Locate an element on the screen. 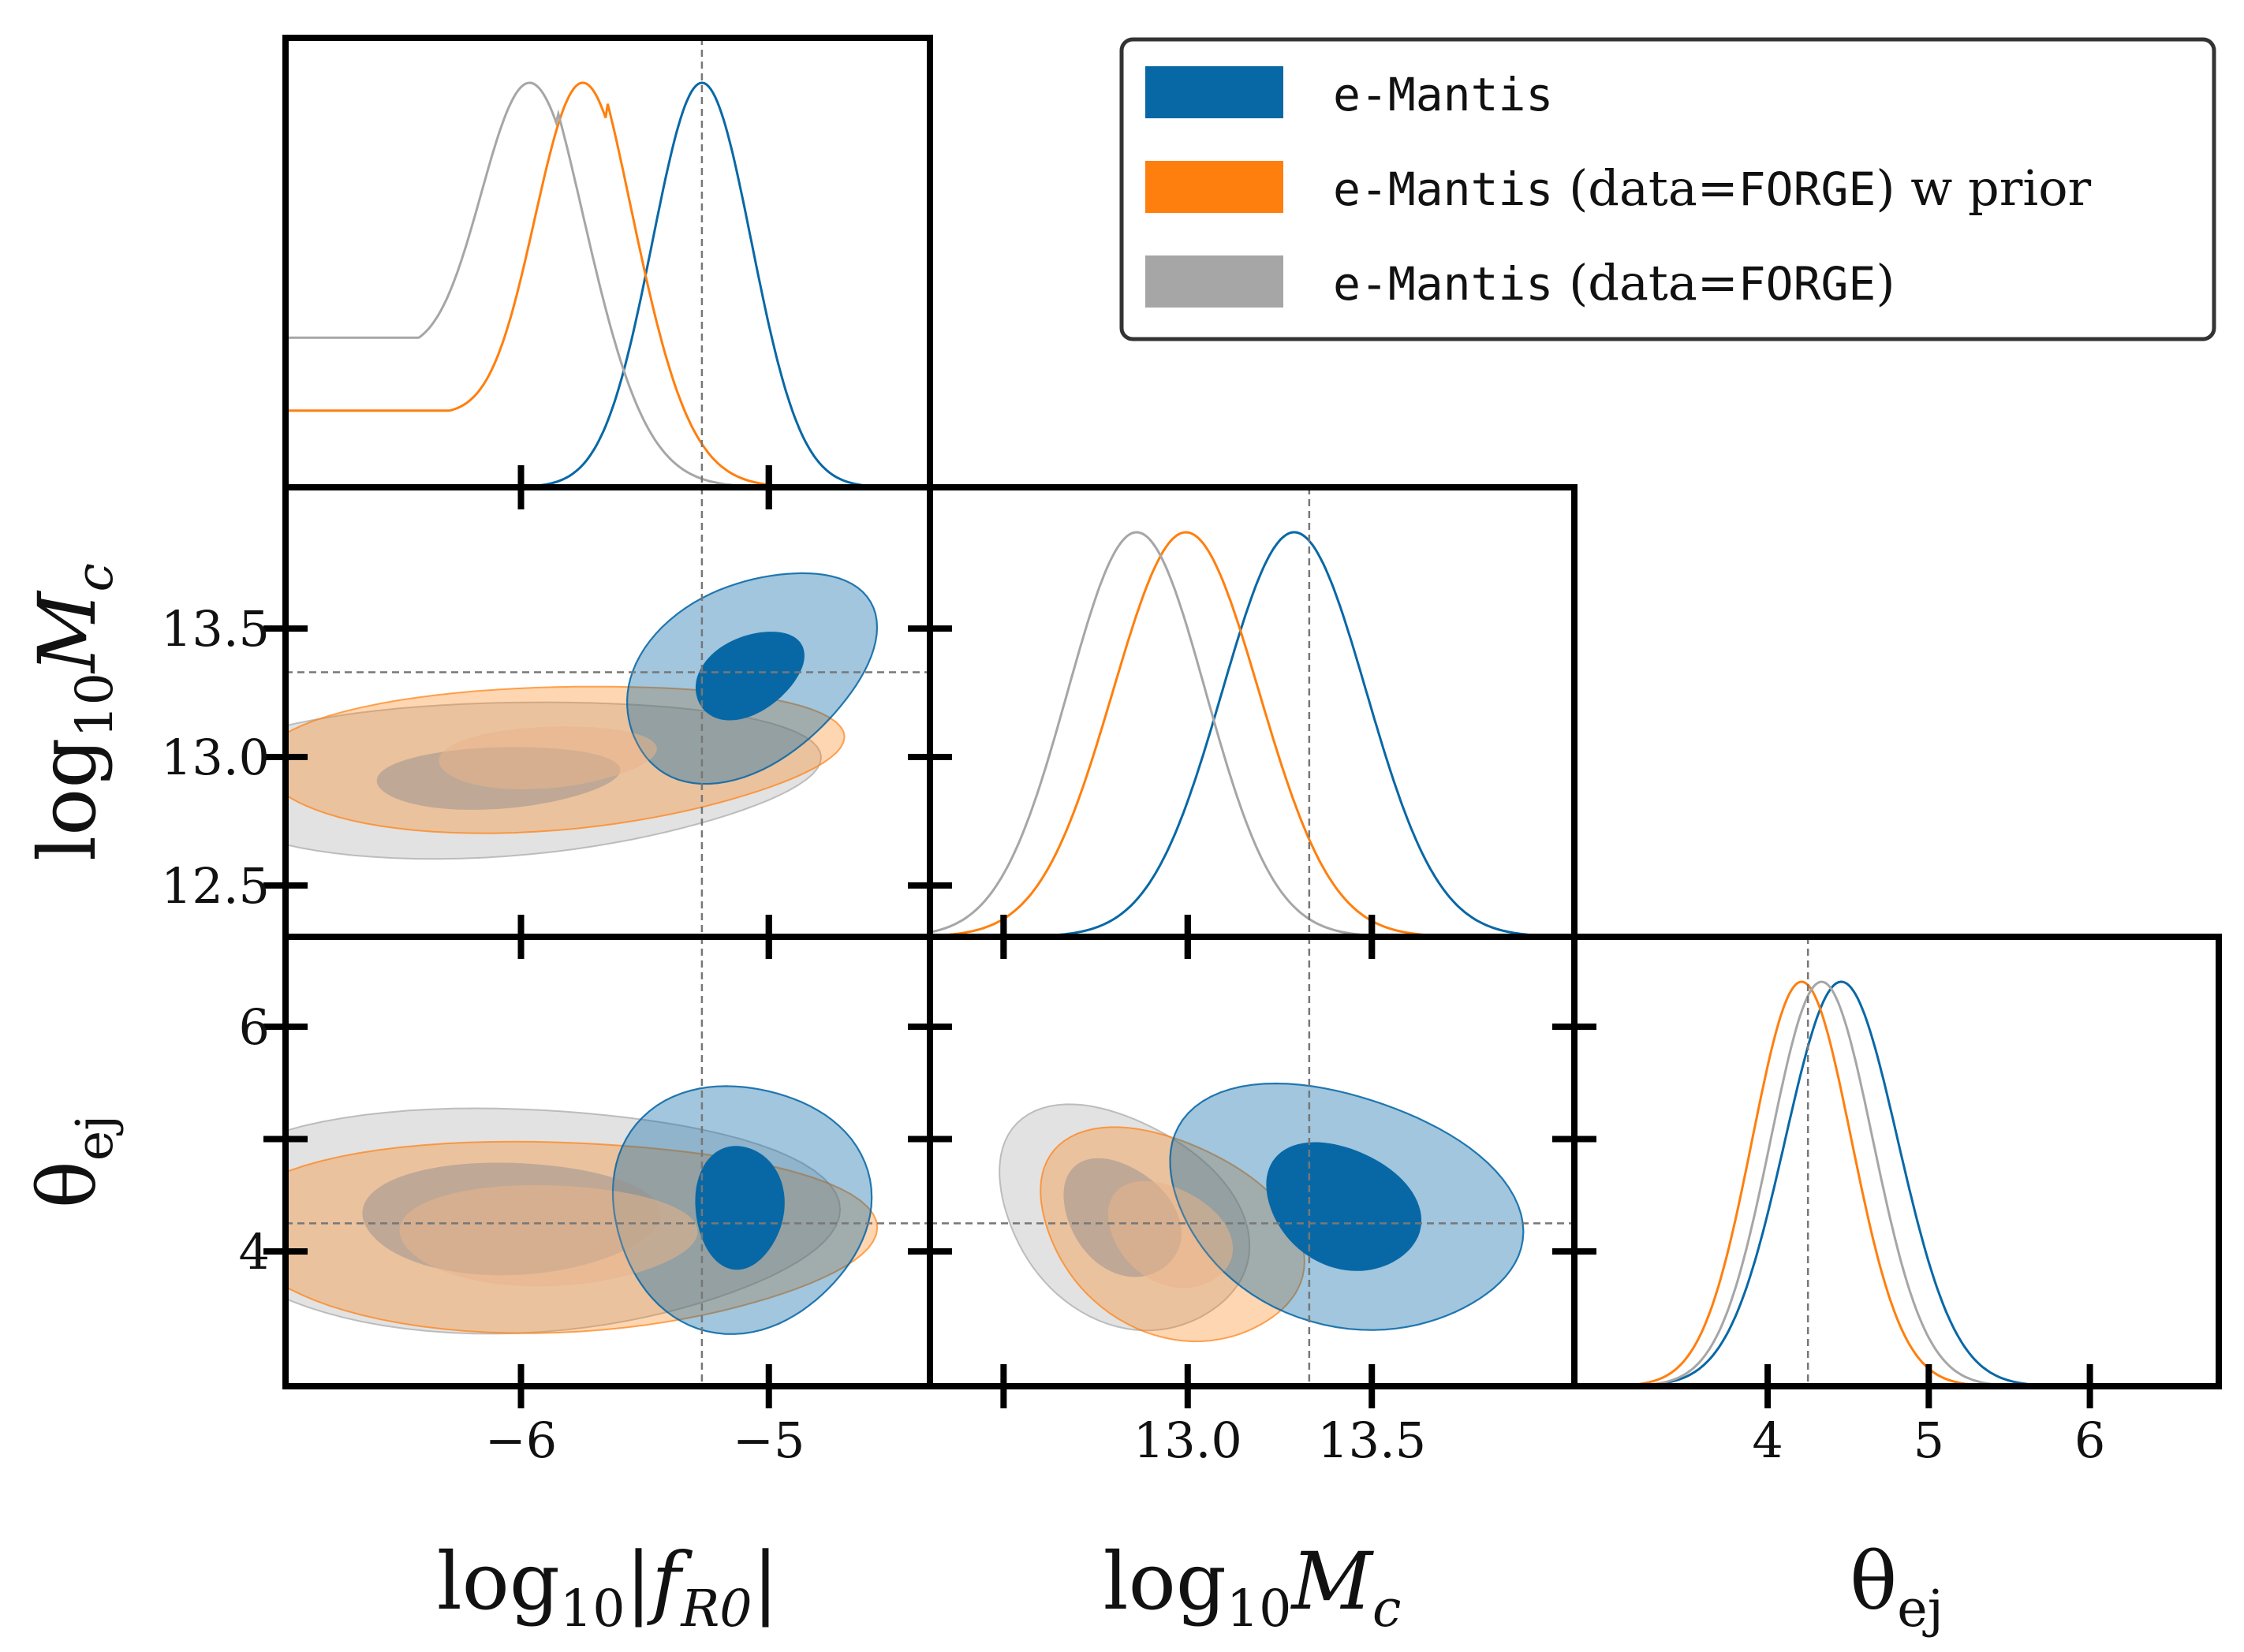 This screenshot has height=1652, width=2244. marginal-panel-fR0 is located at coordinates (608, 272).